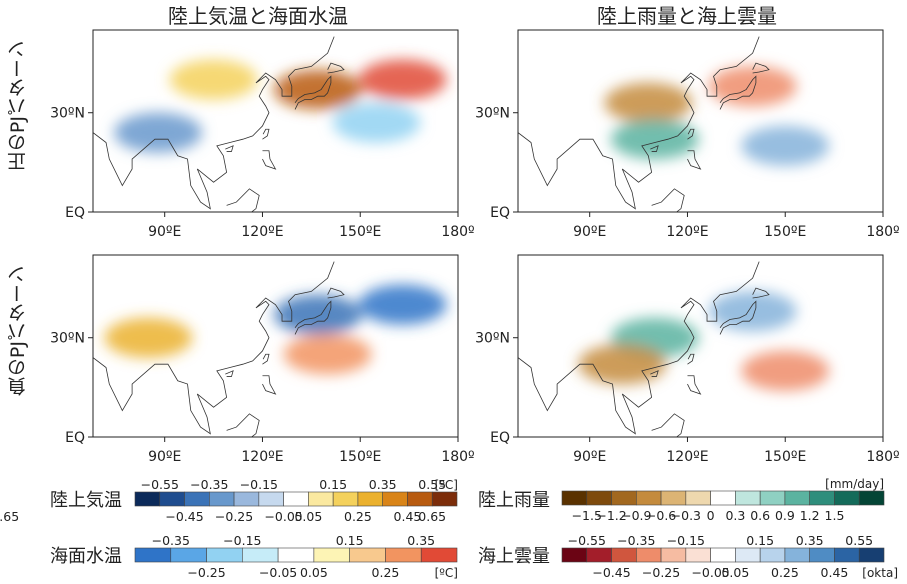 This screenshot has width=907, height=584. What do you see at coordinates (314, 572) in the screenshot?
I see `colorbar-tick-label: 0.05` at bounding box center [314, 572].